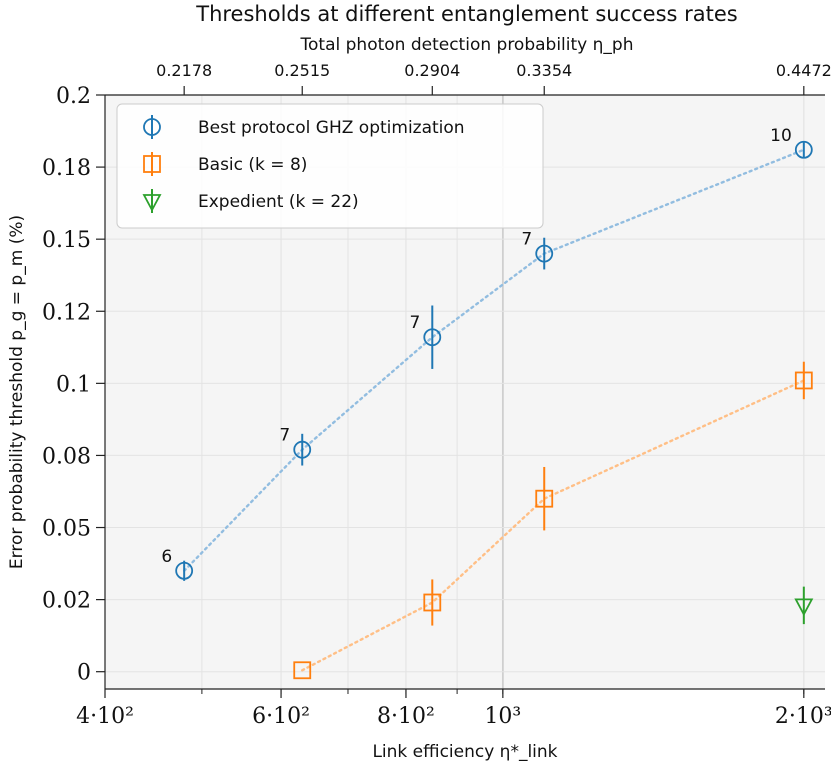  Describe the element at coordinates (66, 240) in the screenshot. I see `y-tick-label: 0.15` at that location.